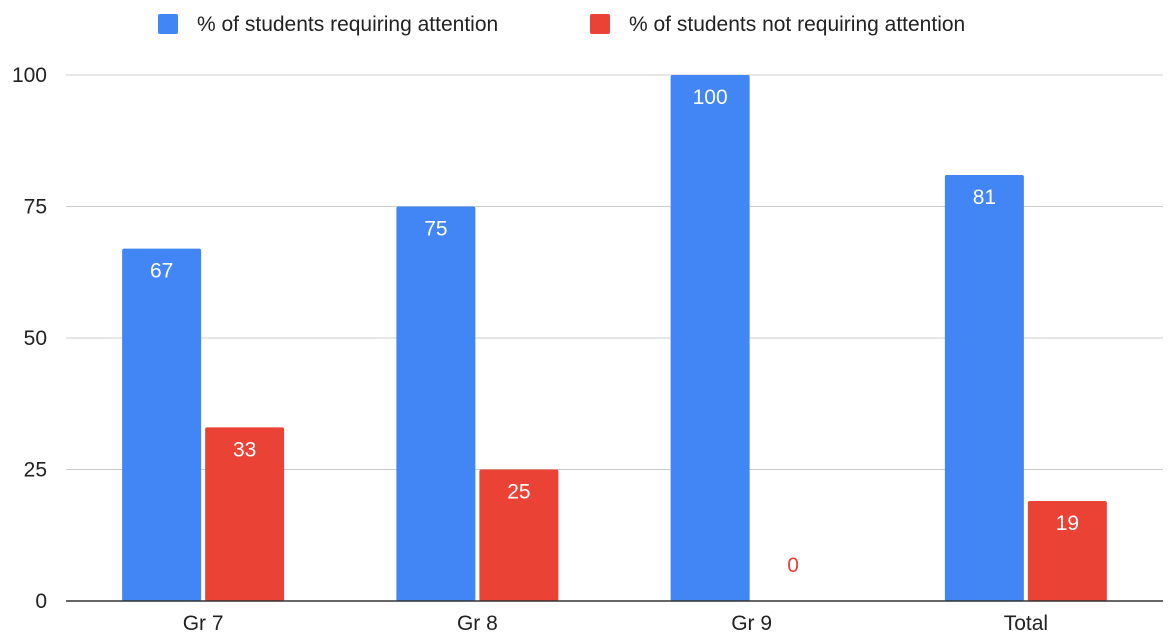 Image resolution: width=1171 pixels, height=642 pixels. What do you see at coordinates (1067, 551) in the screenshot?
I see `bar-not-requiring-total` at bounding box center [1067, 551].